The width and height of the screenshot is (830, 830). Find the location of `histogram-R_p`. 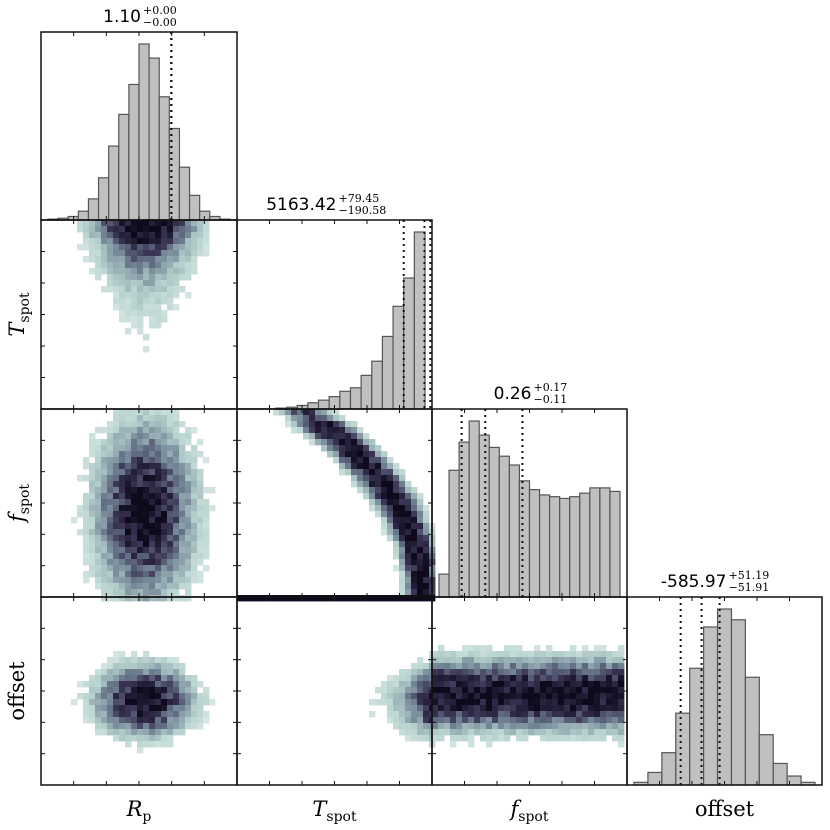

histogram-R_p is located at coordinates (139, 126).